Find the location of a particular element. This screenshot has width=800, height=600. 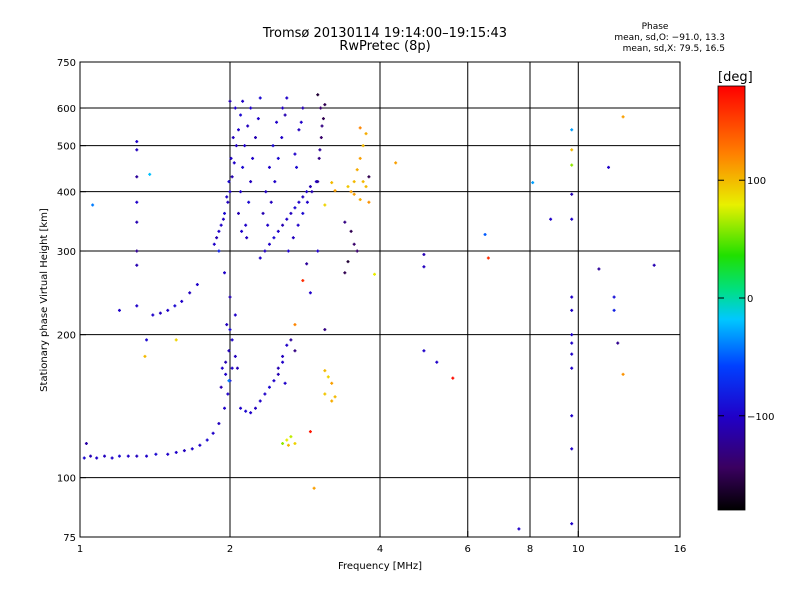

x-tick-label: 1 is located at coordinates (80, 549).